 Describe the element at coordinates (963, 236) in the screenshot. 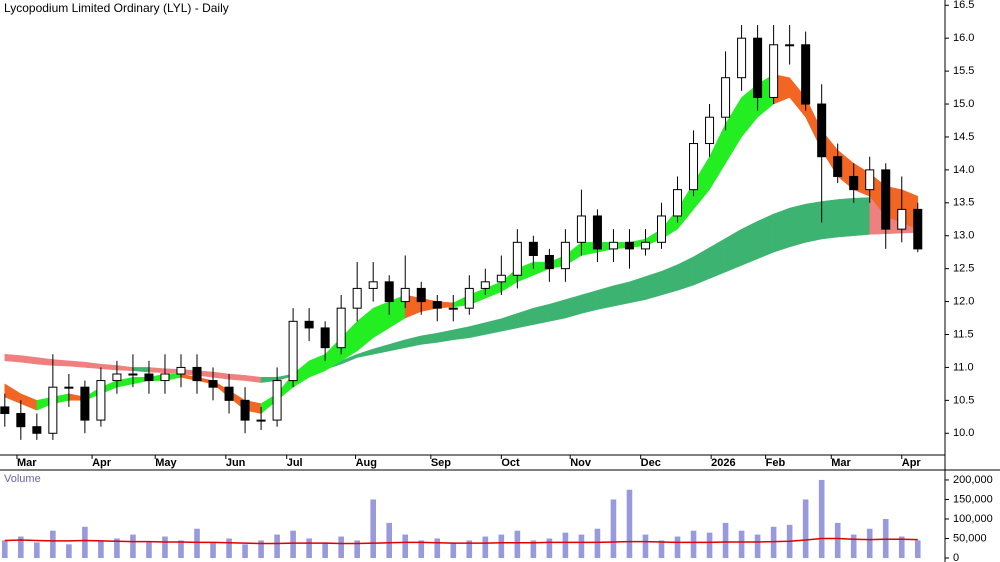

I see `y-tick-label: 13.0` at that location.